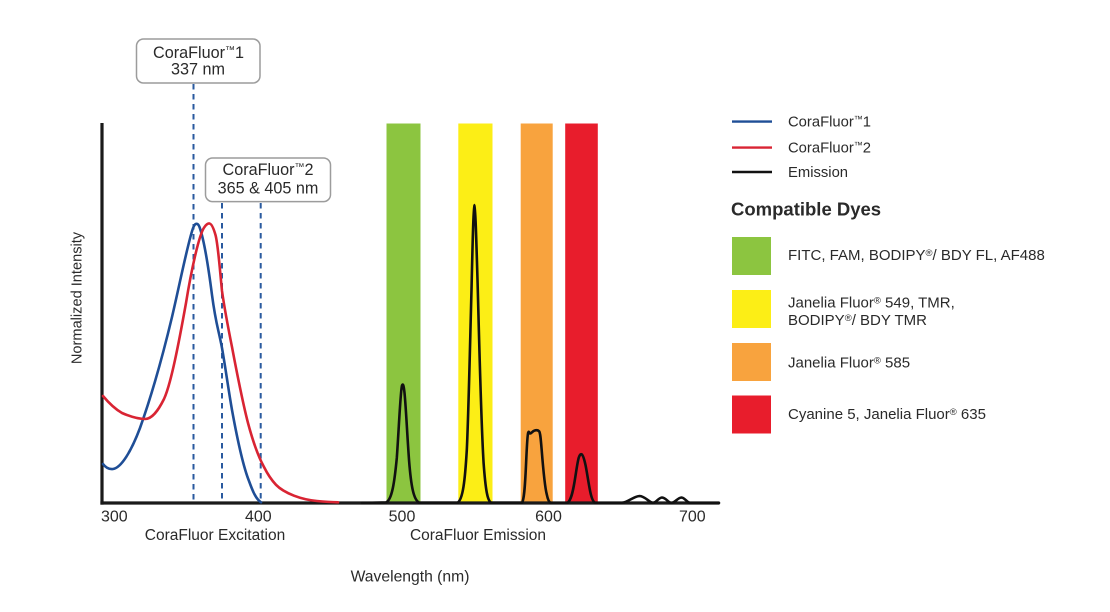 The image size is (1110, 612). Describe the element at coordinates (258, 517) in the screenshot. I see `svg-text: 400` at that location.